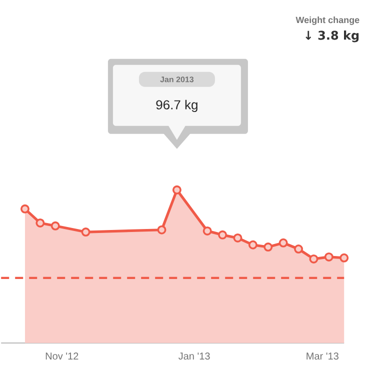 This screenshot has height=379, width=371. What do you see at coordinates (332, 36) in the screenshot?
I see `text: ↓ 3.8 kg` at bounding box center [332, 36].